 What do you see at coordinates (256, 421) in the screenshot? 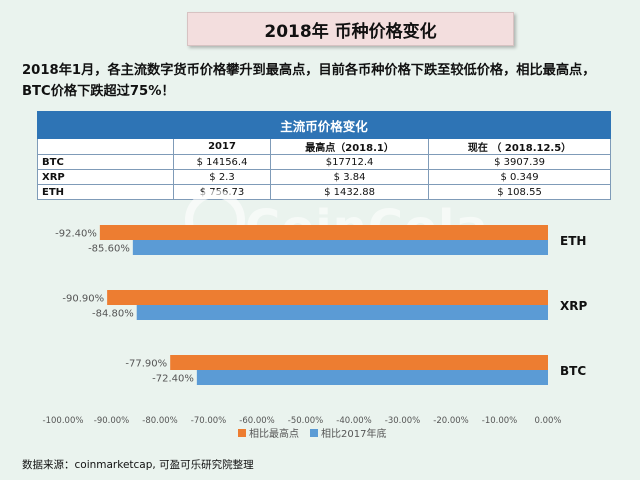
I see `x-tick-label: -60.00%` at bounding box center [256, 421].